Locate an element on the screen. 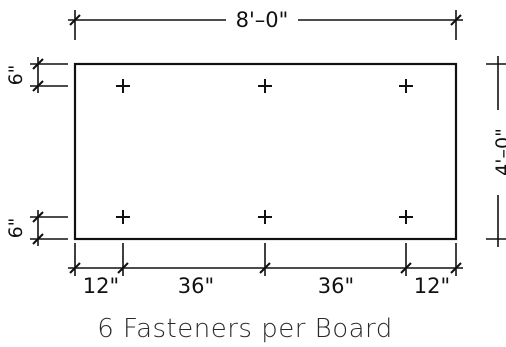 This screenshot has width=506, height=347. overall-width-label: 8'–0" is located at coordinates (262, 20).